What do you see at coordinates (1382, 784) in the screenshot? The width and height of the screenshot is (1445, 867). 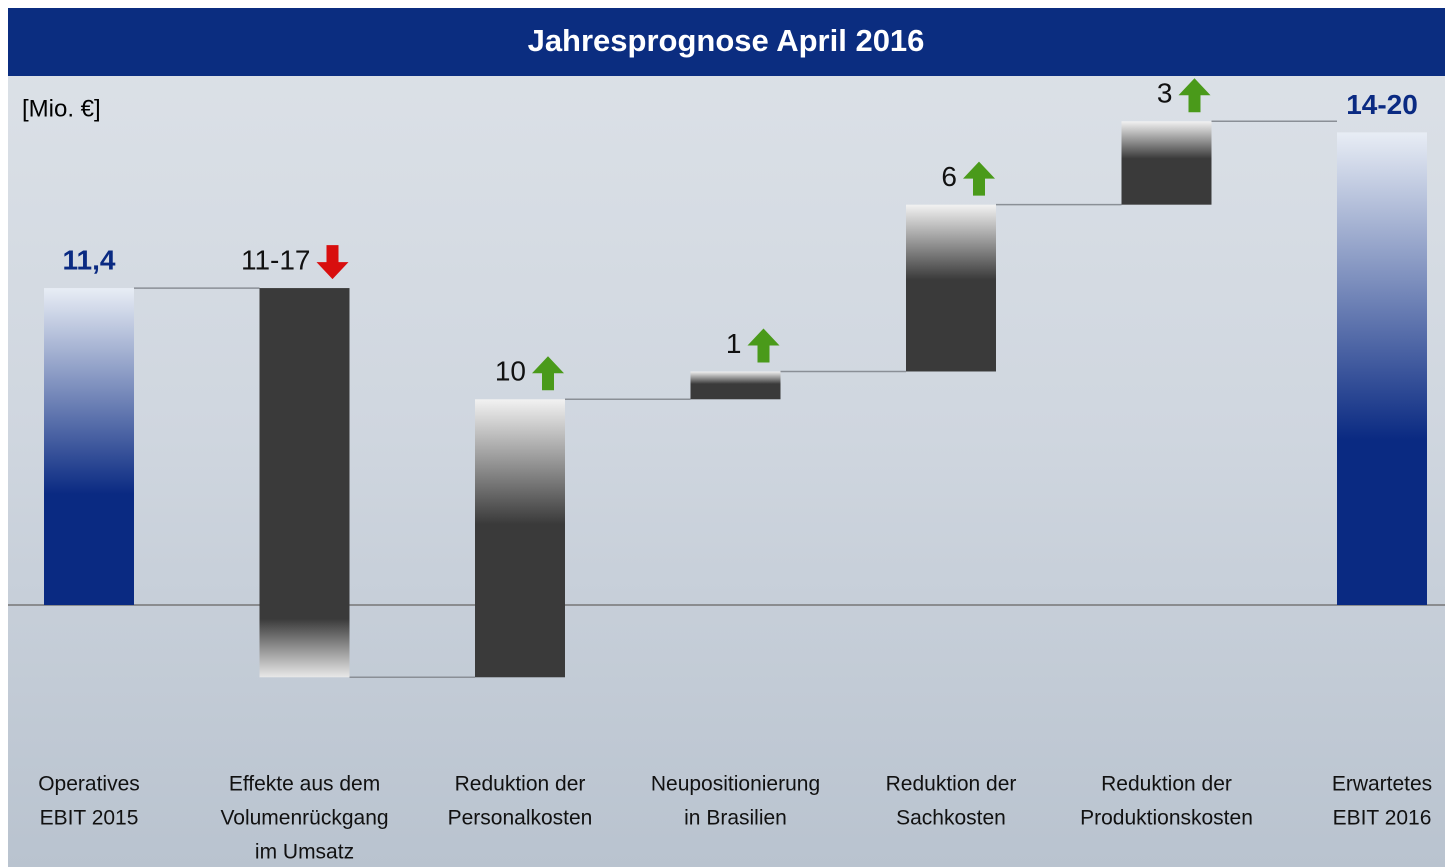 I see `x-tick-label: Erwartetes` at bounding box center [1382, 784].